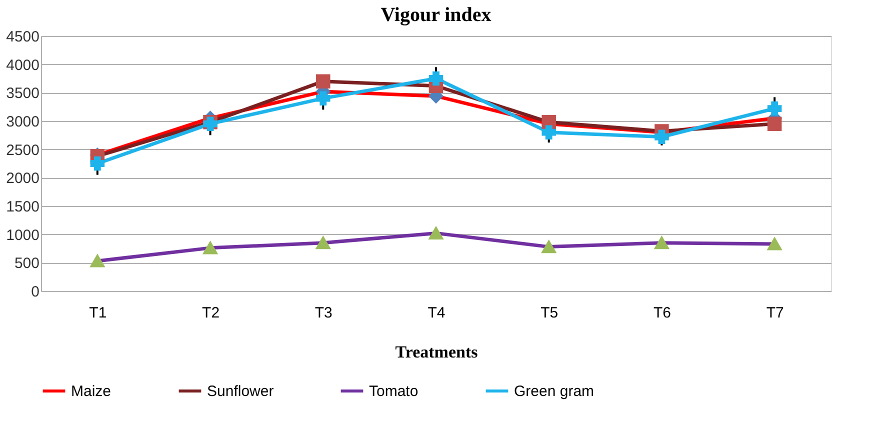 The width and height of the screenshot is (875, 444). Describe the element at coordinates (23, 122) in the screenshot. I see `y-tick-label: 3000` at that location.